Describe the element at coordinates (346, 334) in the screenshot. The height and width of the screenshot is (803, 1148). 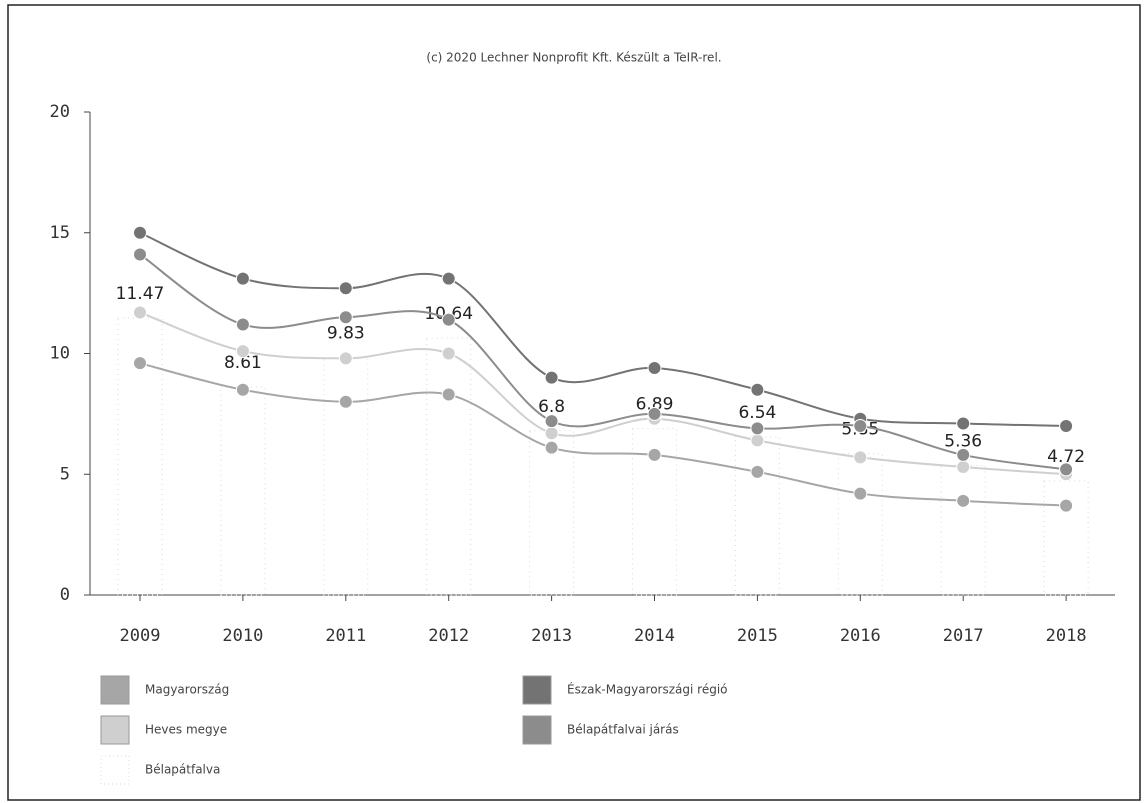
I see `data-label: 9.83` at that location.